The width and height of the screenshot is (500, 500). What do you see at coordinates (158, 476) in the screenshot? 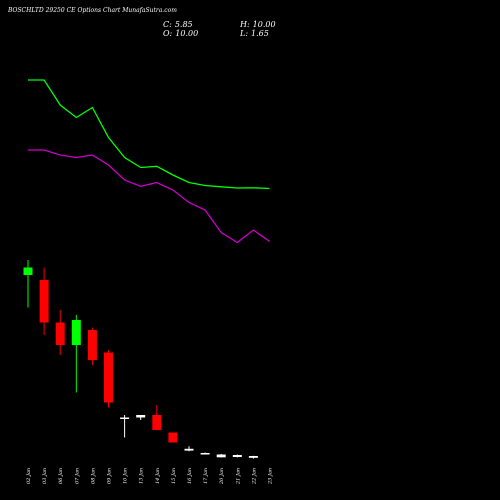
I see `x-tick-label: 14 Jan` at bounding box center [158, 476].